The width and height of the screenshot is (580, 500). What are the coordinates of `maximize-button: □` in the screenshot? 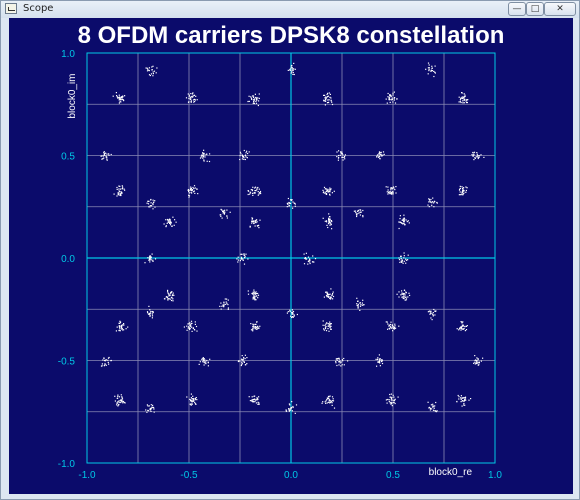 It's located at (535, 9).